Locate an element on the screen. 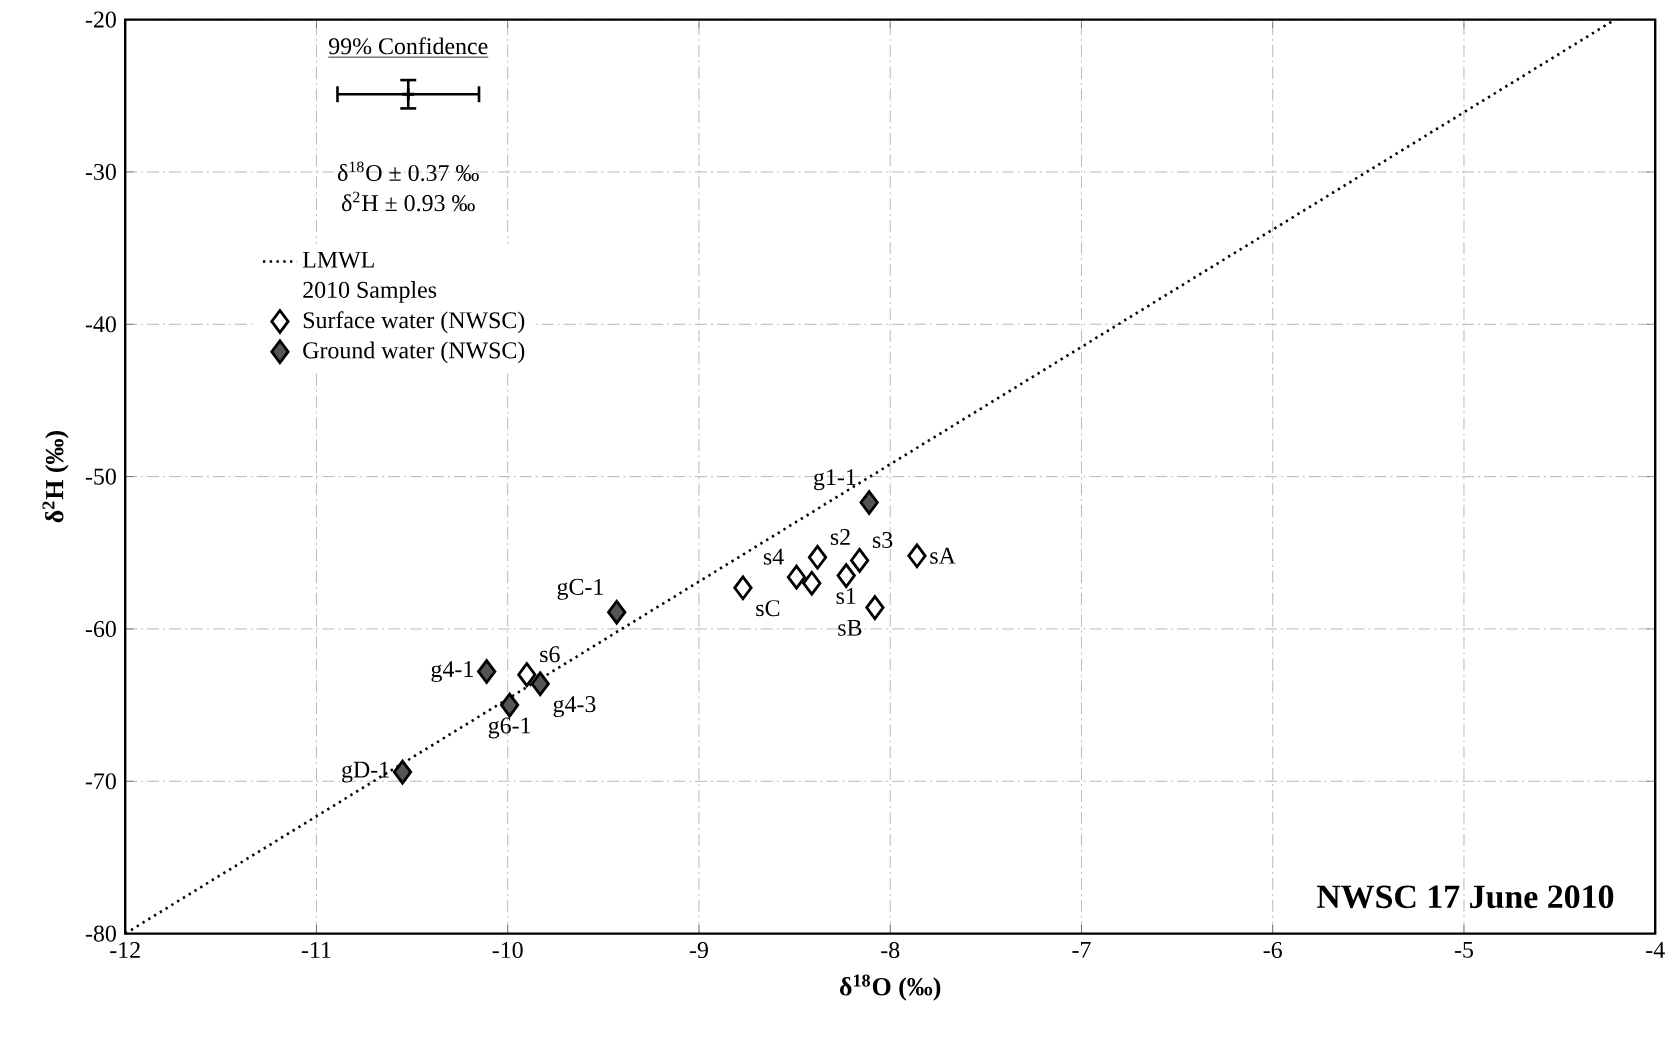  x-tick-label: -10 is located at coordinates (507, 950).